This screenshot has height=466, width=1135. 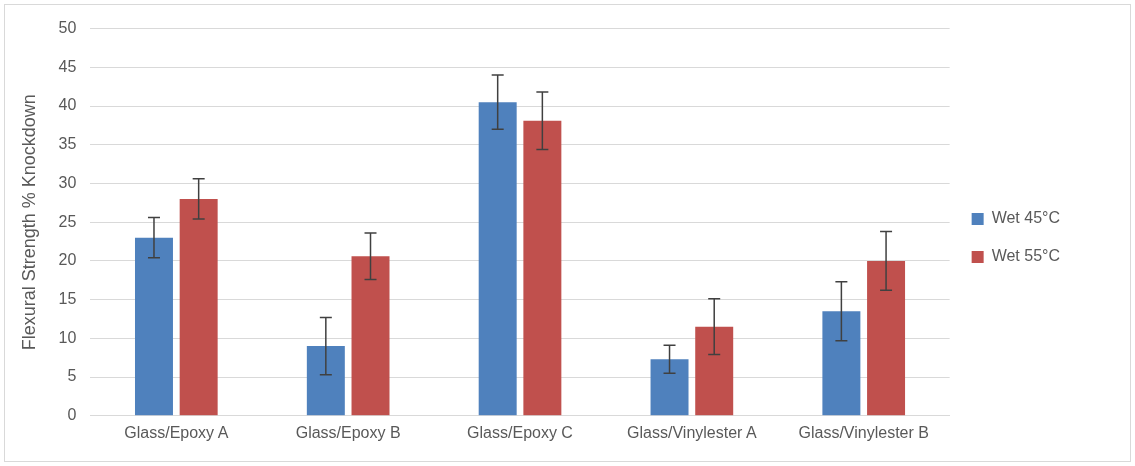 I want to click on y-tick-label: 10, so click(x=67, y=337).